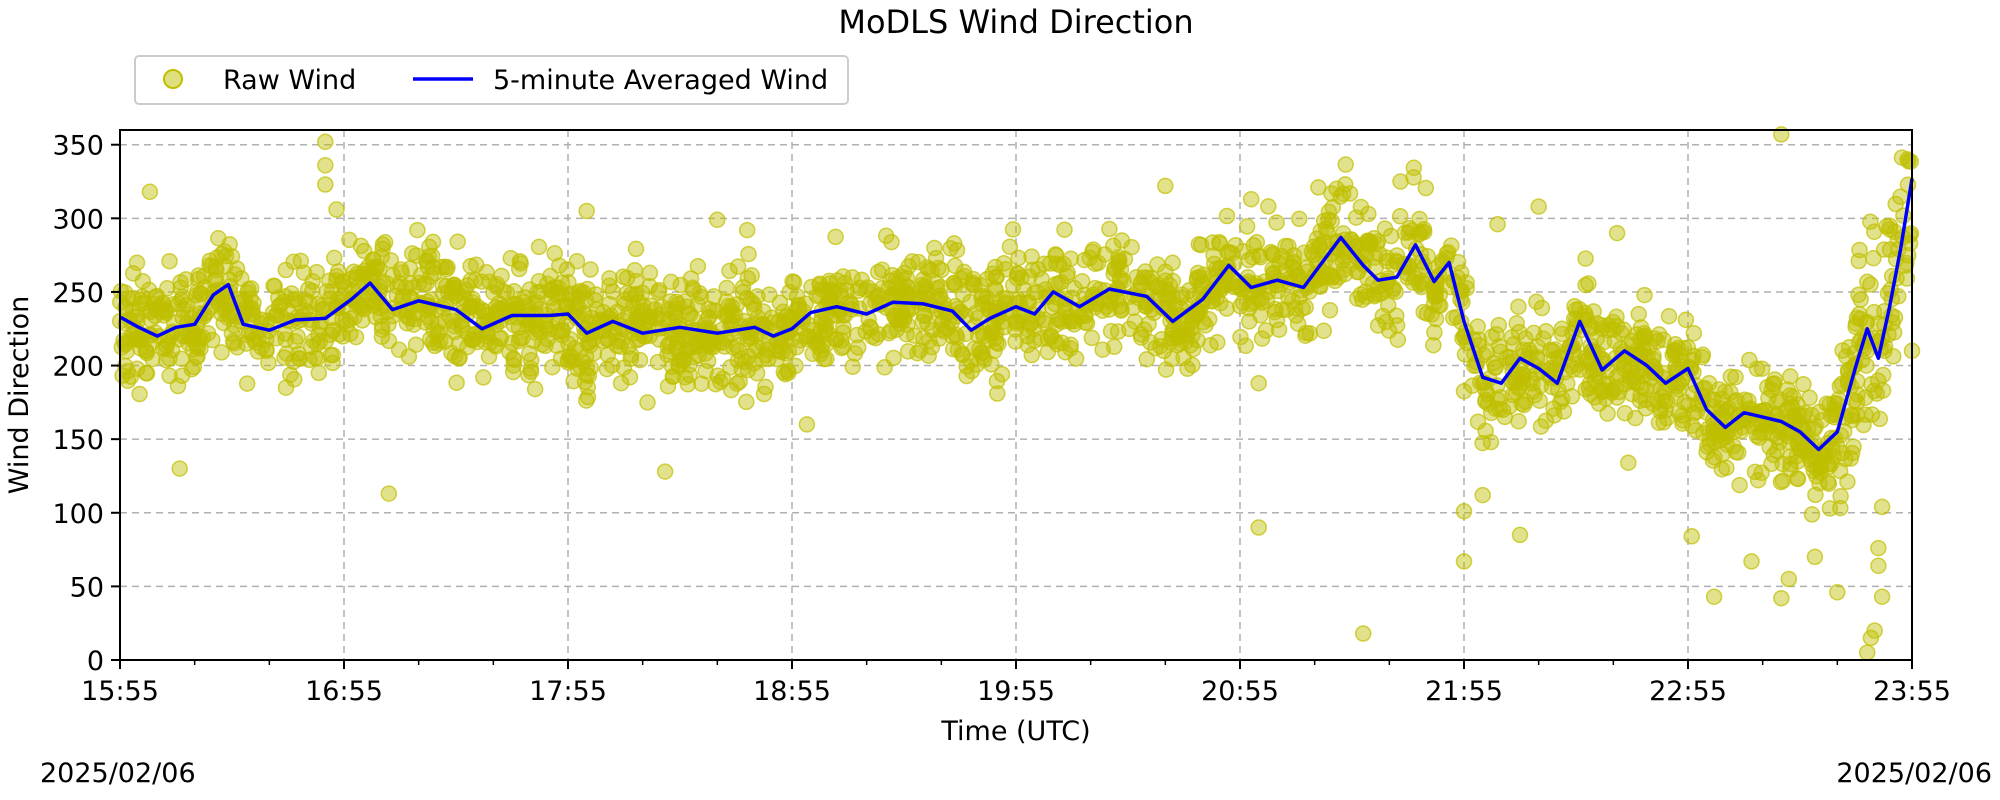  What do you see at coordinates (1688, 691) in the screenshot?
I see `x-tick-label: 22:55` at bounding box center [1688, 691].